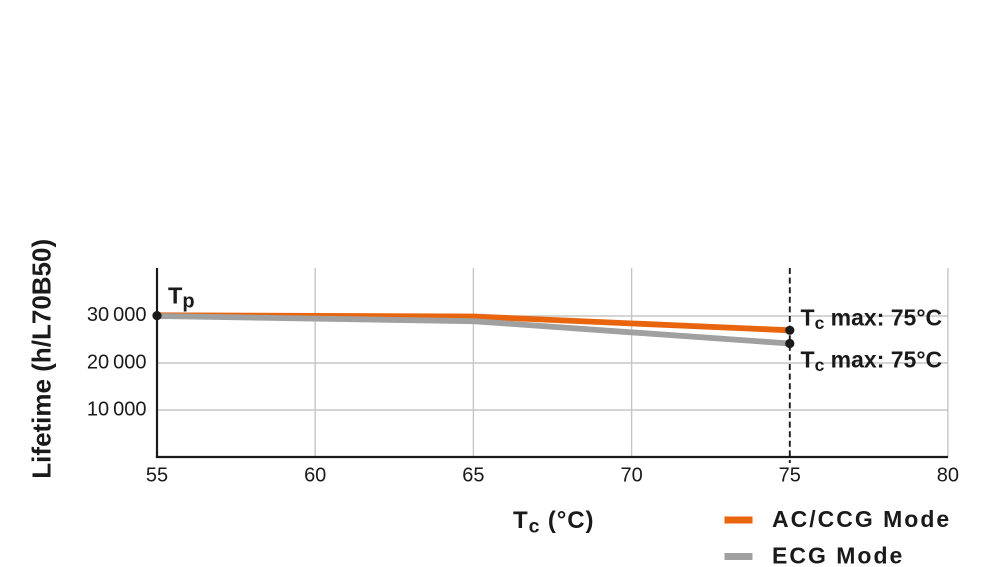 The height and width of the screenshot is (567, 1000). I want to click on svg-text: 65, so click(473, 476).